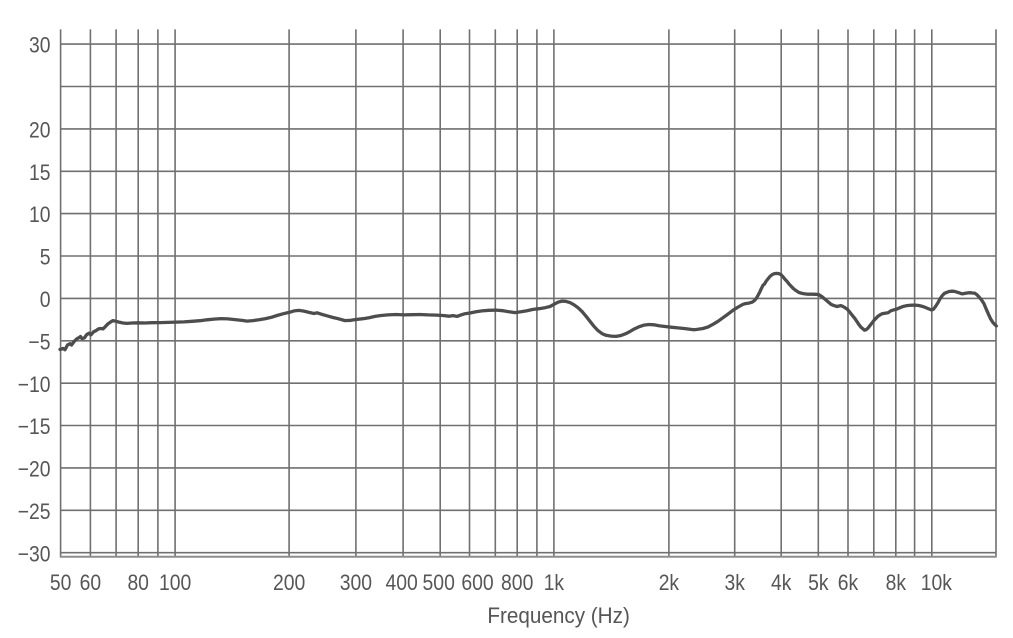 The height and width of the screenshot is (638, 1013). Describe the element at coordinates (356, 582) in the screenshot. I see `svg-text: 300` at that location.